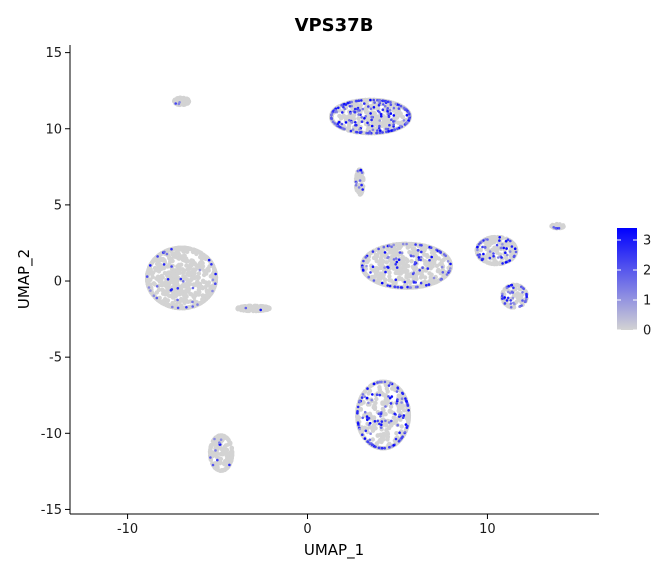 The width and height of the screenshot is (672, 576). What do you see at coordinates (647, 271) in the screenshot?
I see `colorbar-tick-label: 2` at bounding box center [647, 271].